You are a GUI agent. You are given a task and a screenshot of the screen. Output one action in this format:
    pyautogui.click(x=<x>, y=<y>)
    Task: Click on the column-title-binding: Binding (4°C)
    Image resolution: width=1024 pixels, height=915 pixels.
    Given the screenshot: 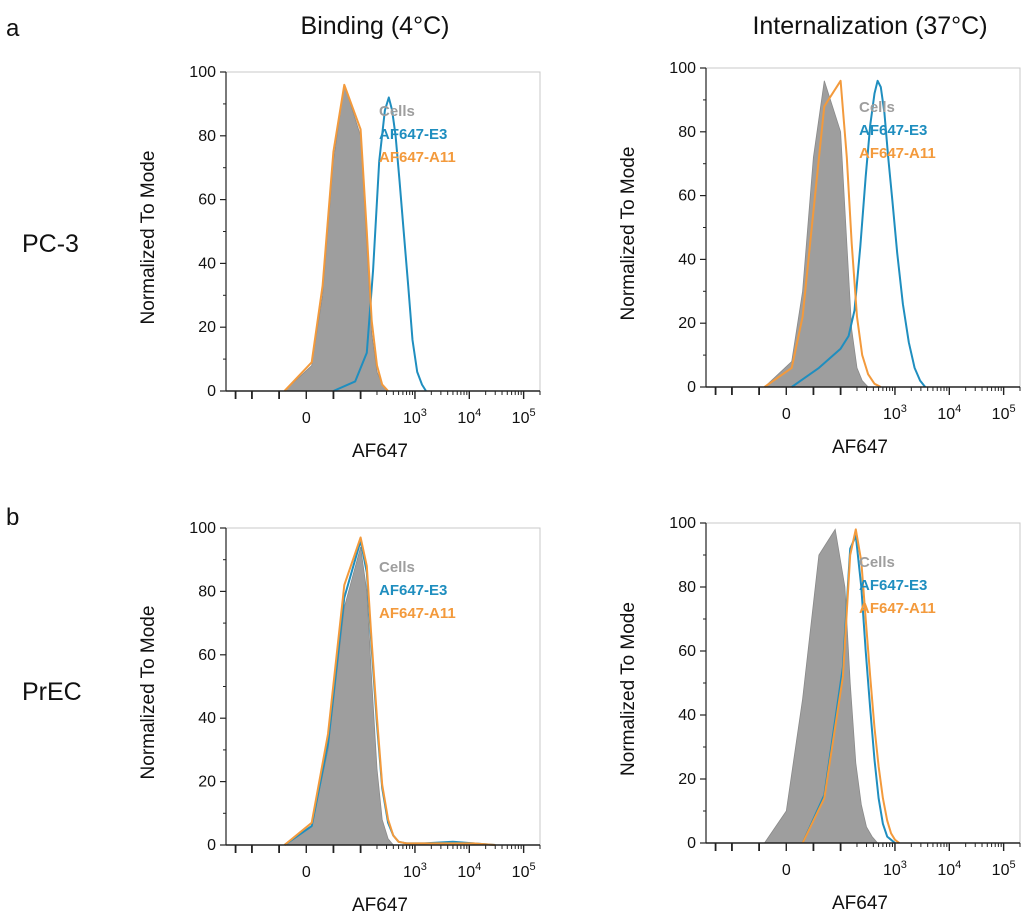 What is the action you would take?
    pyautogui.click(x=375, y=26)
    